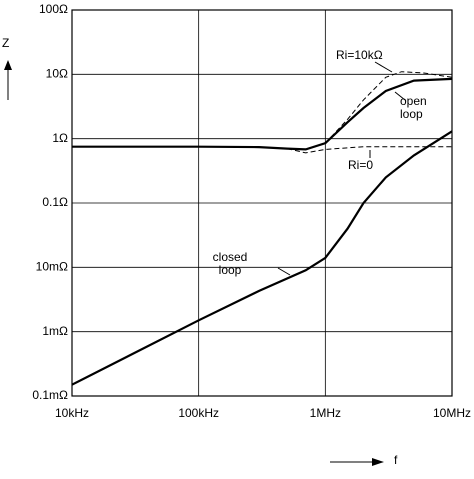  I want to click on y-tick-label: 100Ω, so click(53, 9).